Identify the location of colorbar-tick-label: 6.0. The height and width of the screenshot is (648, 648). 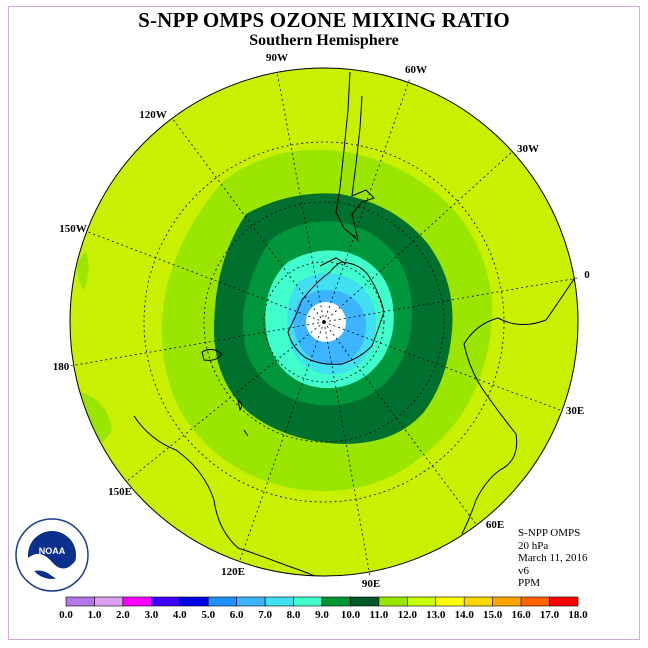
(237, 615).